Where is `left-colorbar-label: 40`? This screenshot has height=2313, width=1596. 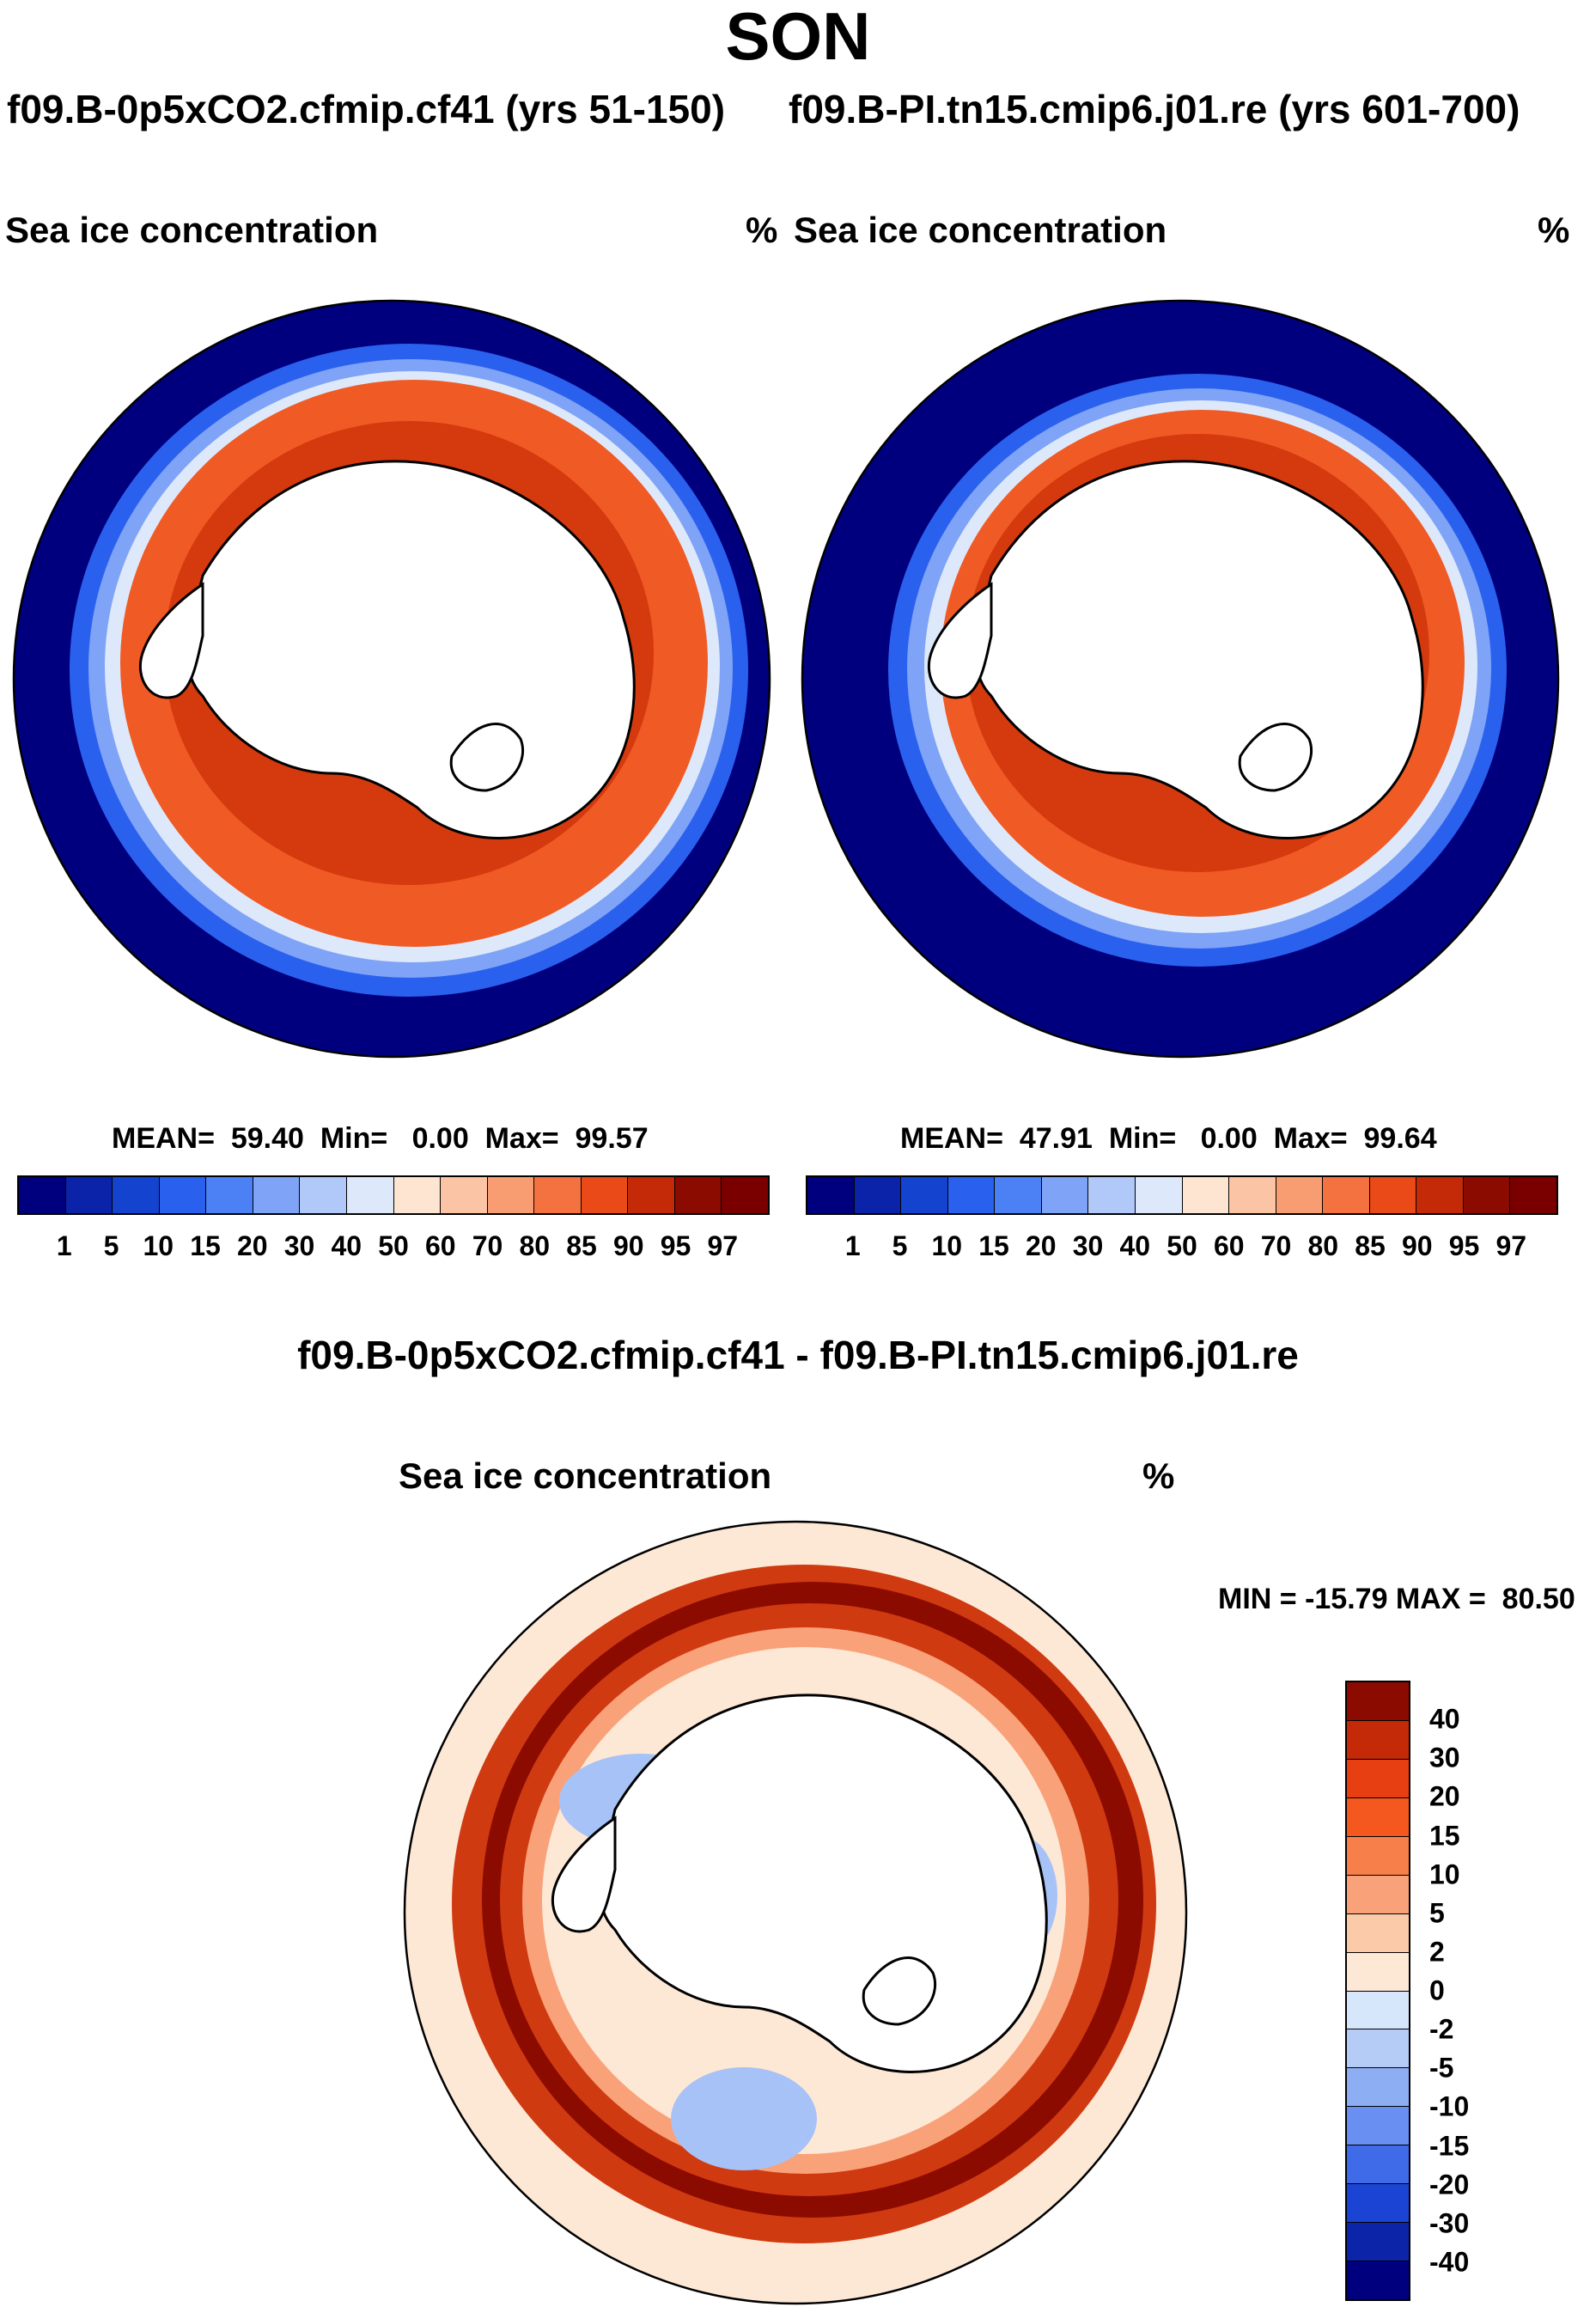 left-colorbar-label: 40 is located at coordinates (346, 1245).